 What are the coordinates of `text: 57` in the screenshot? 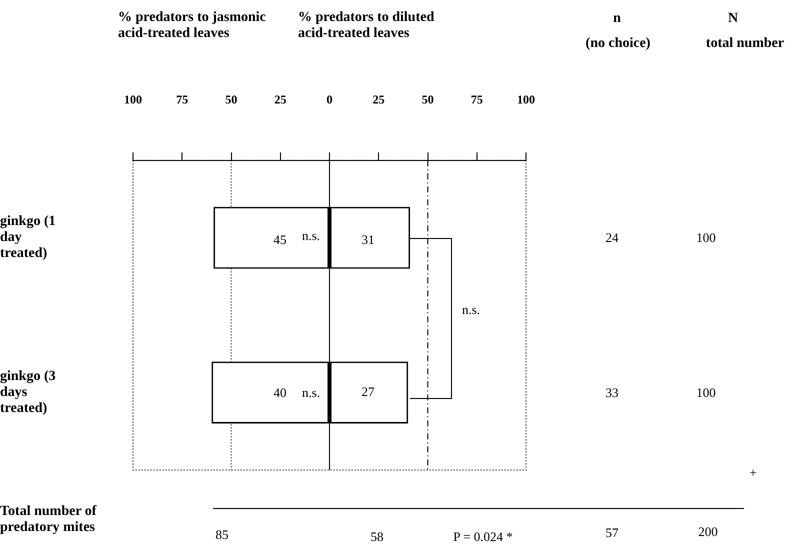 It's located at (612, 533).